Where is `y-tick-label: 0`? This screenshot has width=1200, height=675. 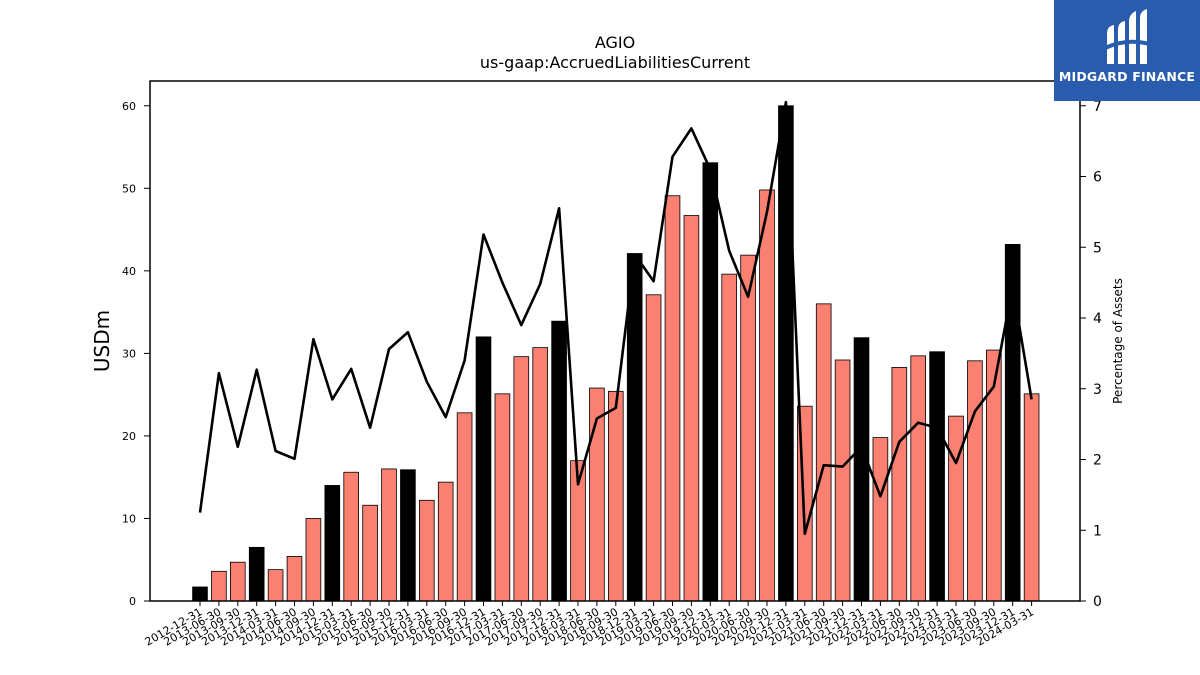
y-tick-label: 0 is located at coordinates (132, 601).